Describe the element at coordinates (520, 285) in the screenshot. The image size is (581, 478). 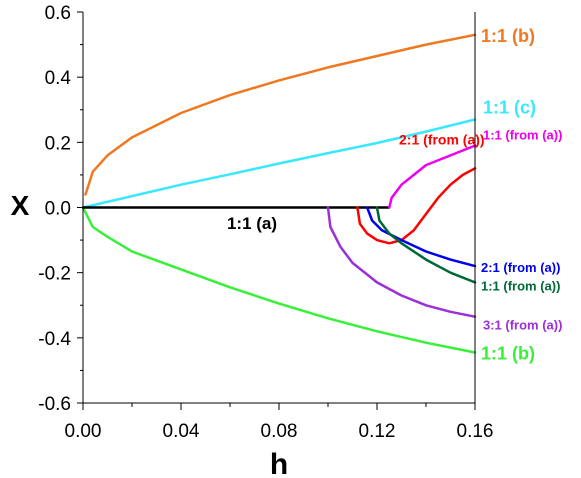
I see `series-label-7: 1:1 (from (a))` at that location.